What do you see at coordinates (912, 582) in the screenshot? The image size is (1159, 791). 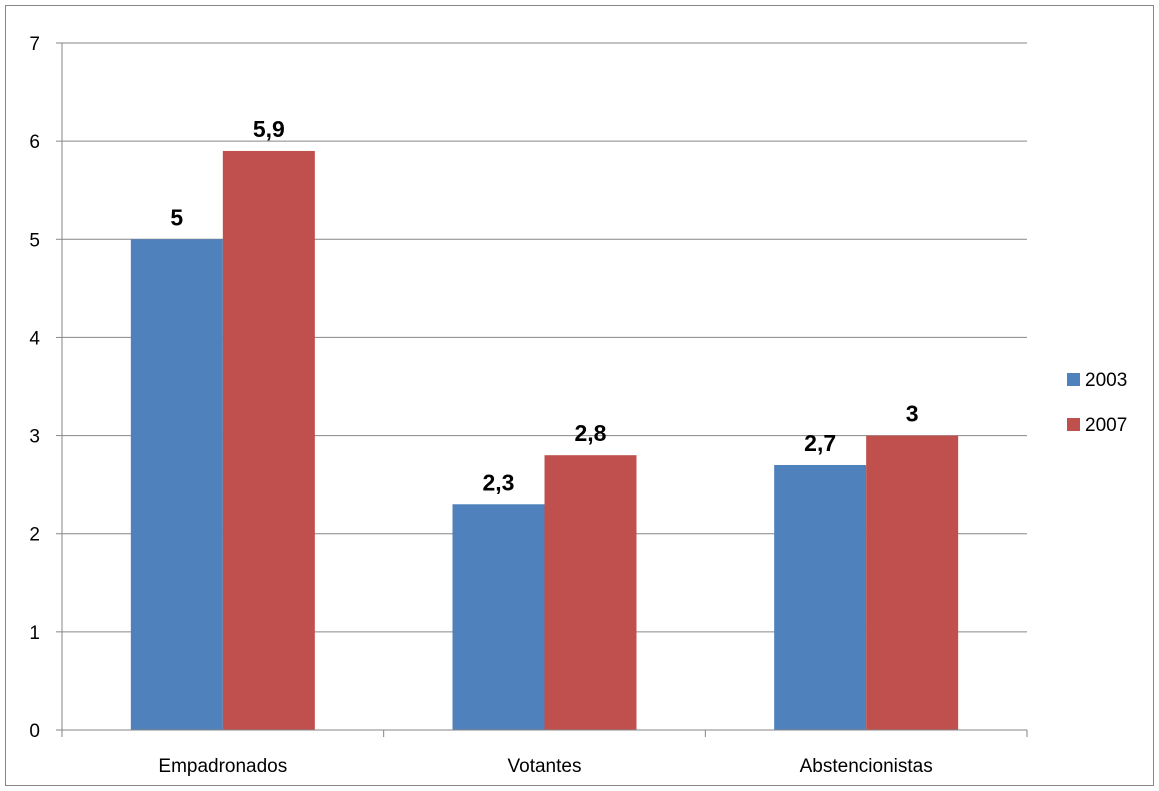 I see `bar-2007-abstencionistas` at bounding box center [912, 582].